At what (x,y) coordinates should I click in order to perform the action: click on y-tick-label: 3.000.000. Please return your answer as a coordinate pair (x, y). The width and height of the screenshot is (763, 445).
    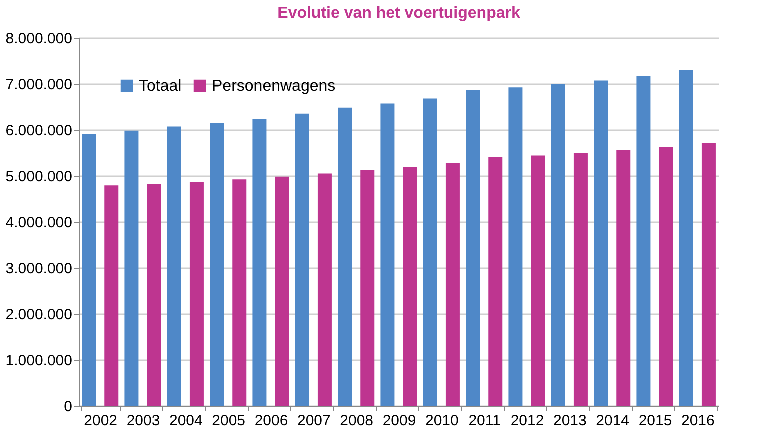
    Looking at the image, I should click on (39, 269).